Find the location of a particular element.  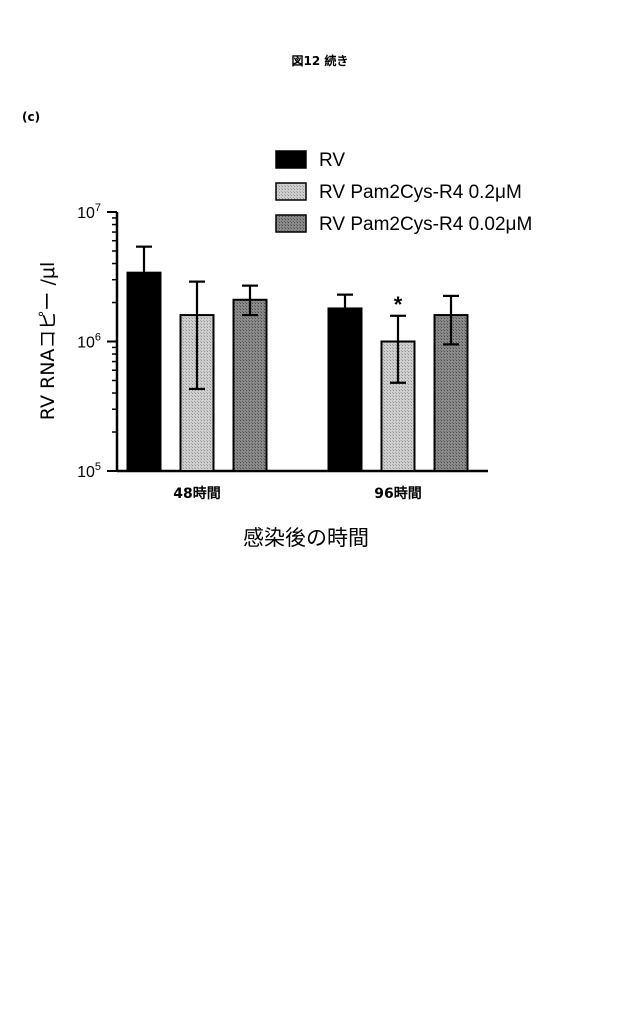

y-ticks: 10⁵ 10⁶ 10⁷ is located at coordinates (97, 341).